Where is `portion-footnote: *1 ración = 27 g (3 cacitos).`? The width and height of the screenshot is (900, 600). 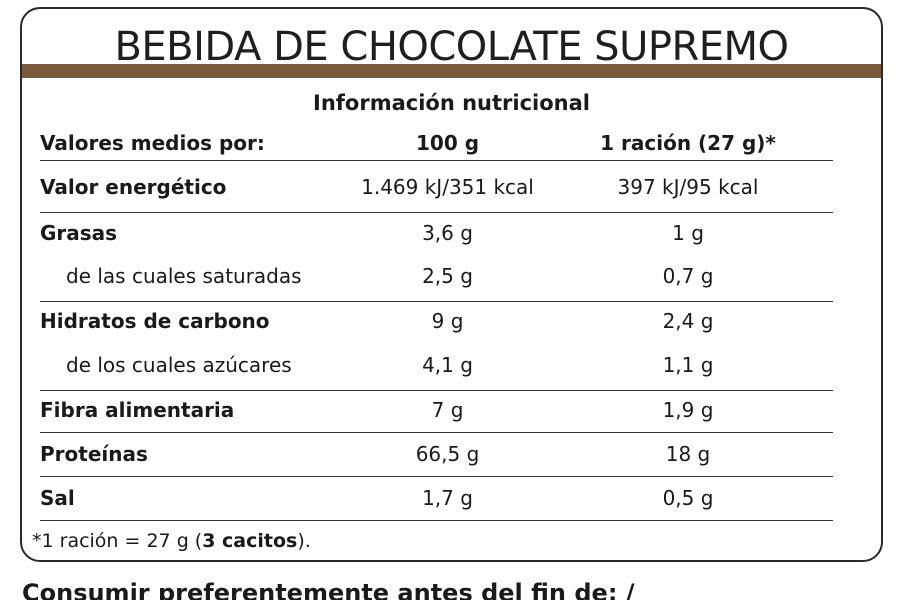 portion-footnote: *1 ración = 27 g (3 cacitos). is located at coordinates (171, 541).